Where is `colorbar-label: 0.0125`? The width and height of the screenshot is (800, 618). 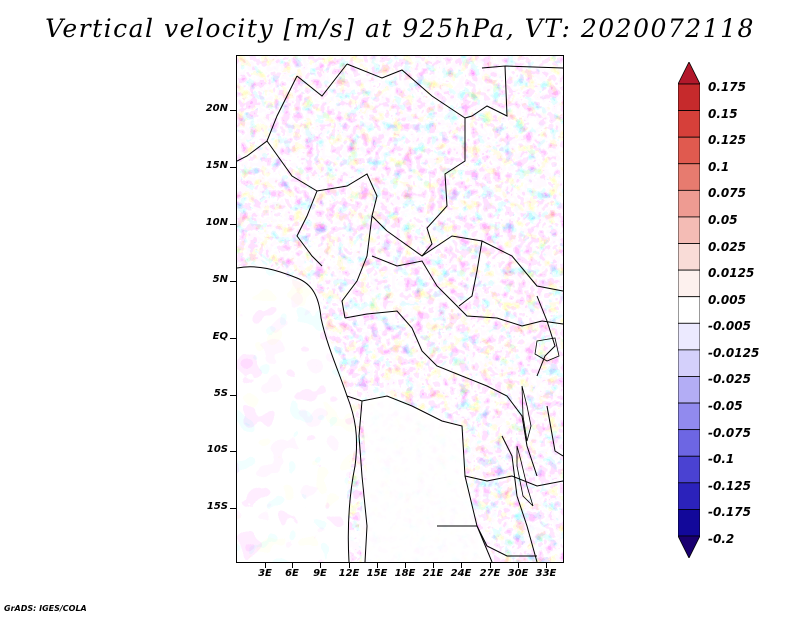
colorbar-label: 0.0125 is located at coordinates (731, 273).